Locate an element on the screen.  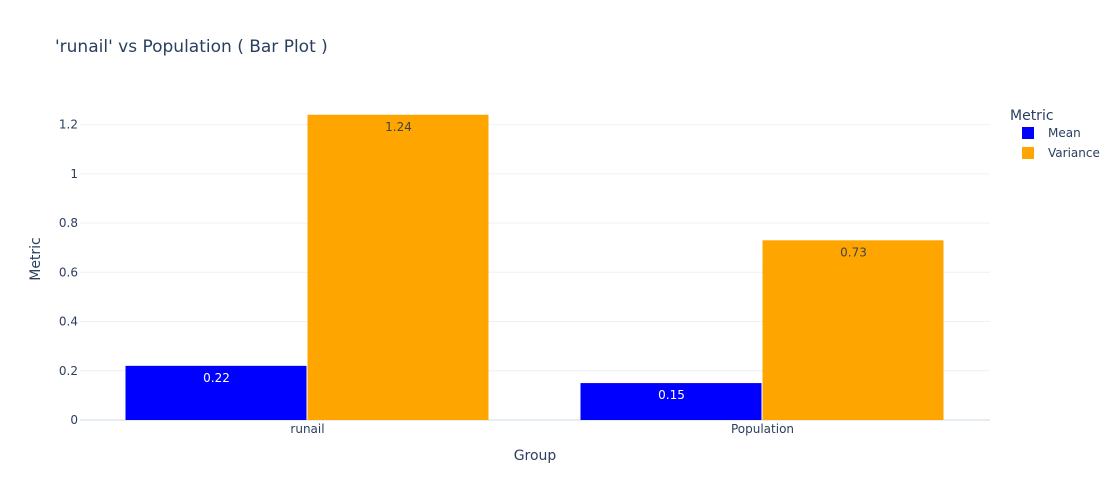
legend-entry-variance: Variance is located at coordinates (1074, 153).